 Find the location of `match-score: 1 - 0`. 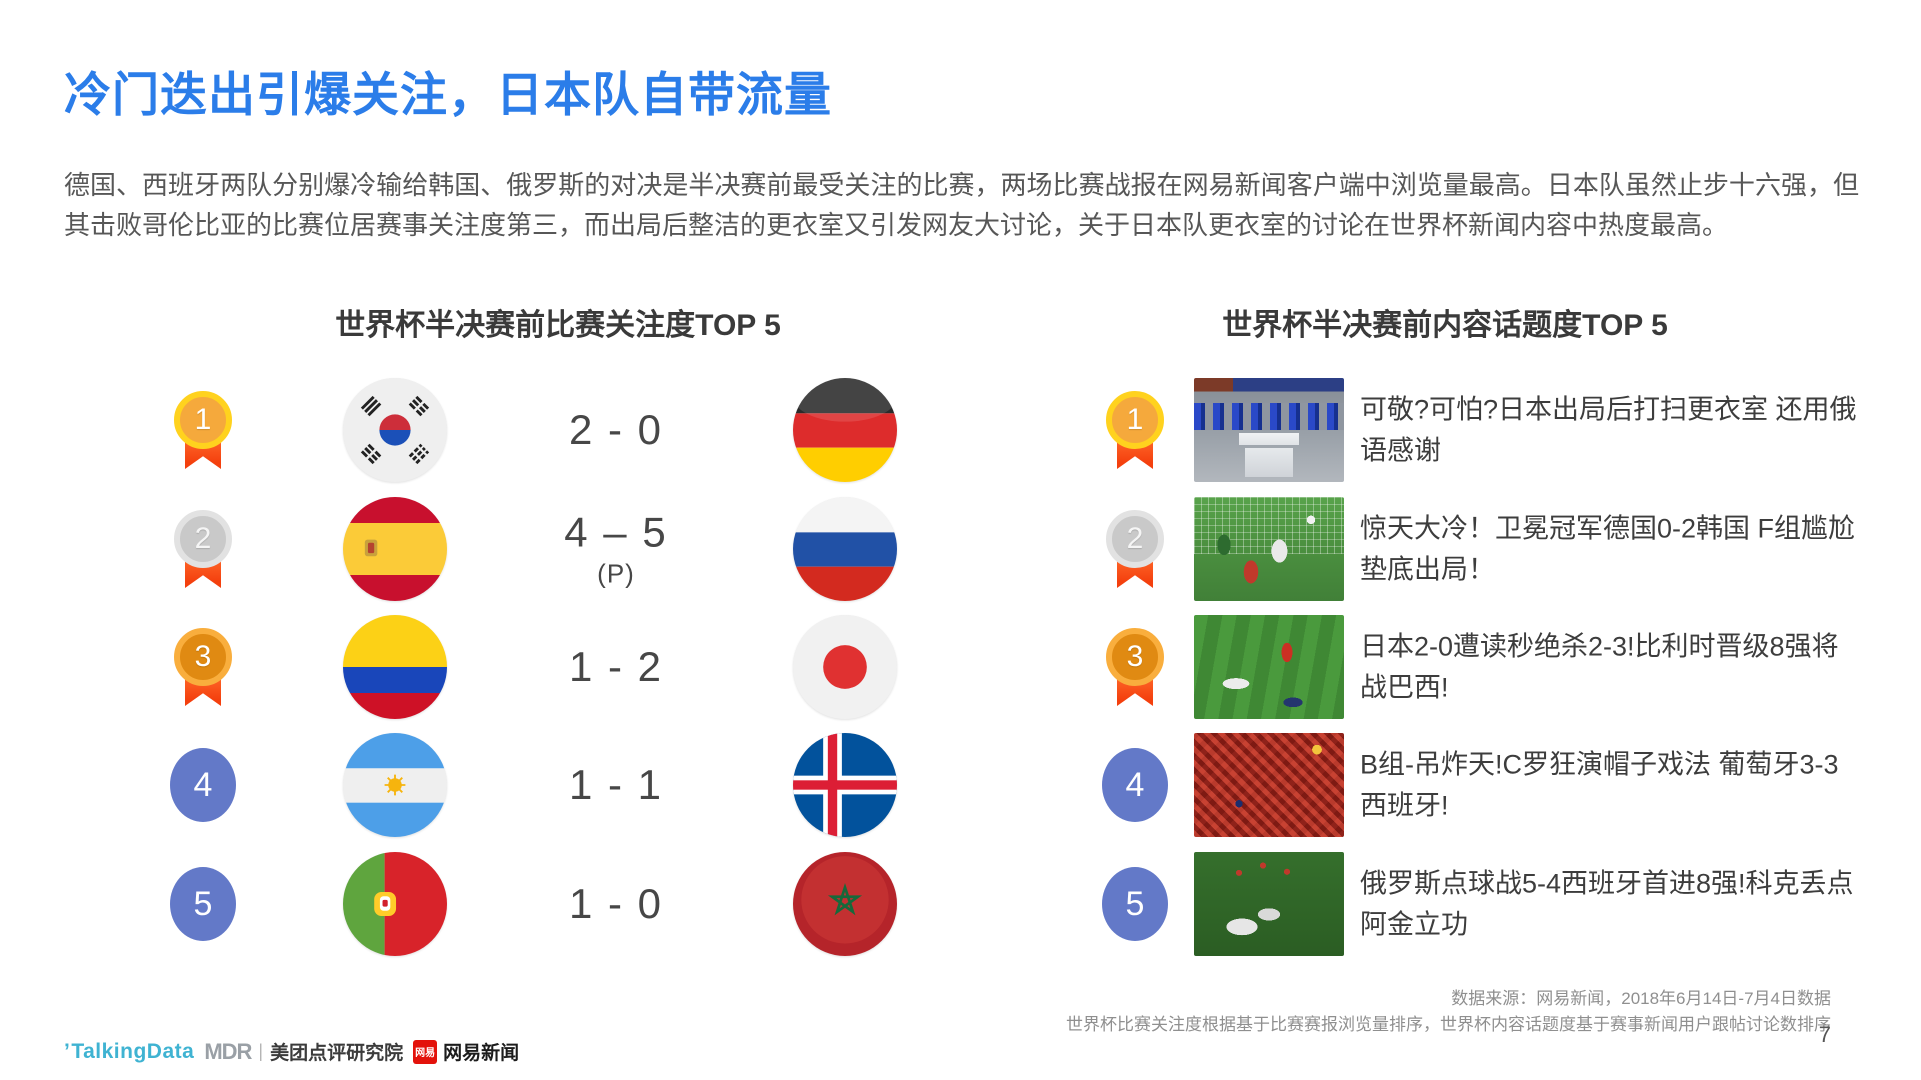

match-score: 1 - 0 is located at coordinates (616, 903).